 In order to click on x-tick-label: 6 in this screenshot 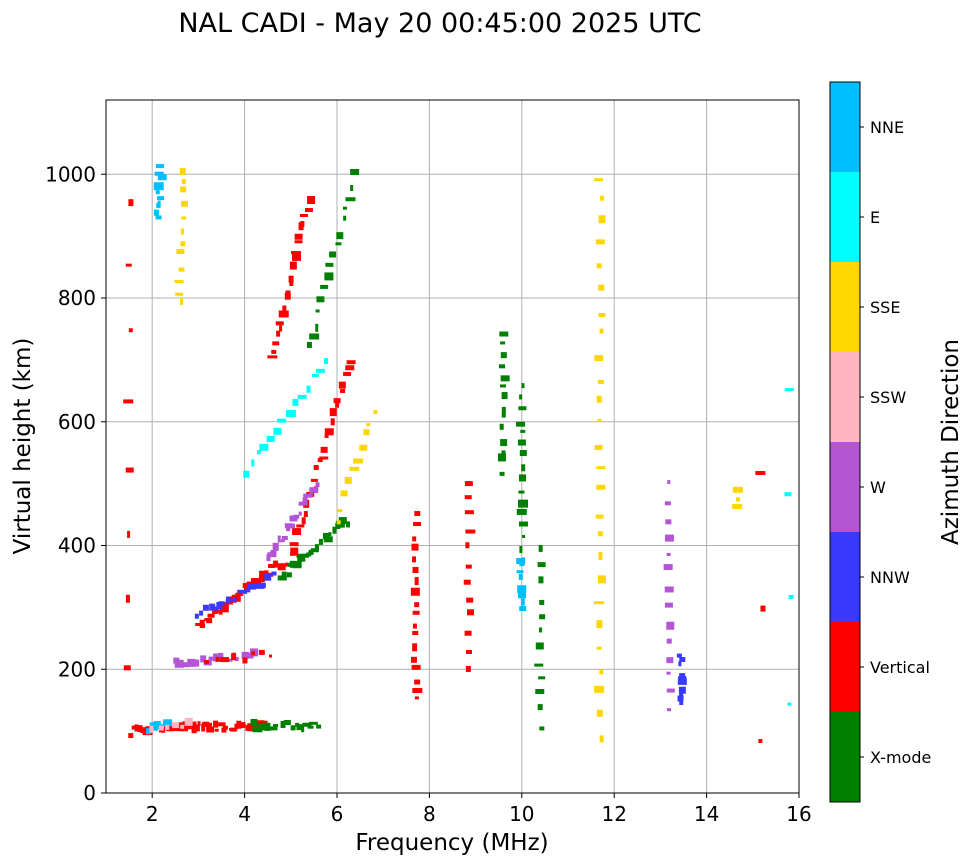, I will do `click(337, 814)`.